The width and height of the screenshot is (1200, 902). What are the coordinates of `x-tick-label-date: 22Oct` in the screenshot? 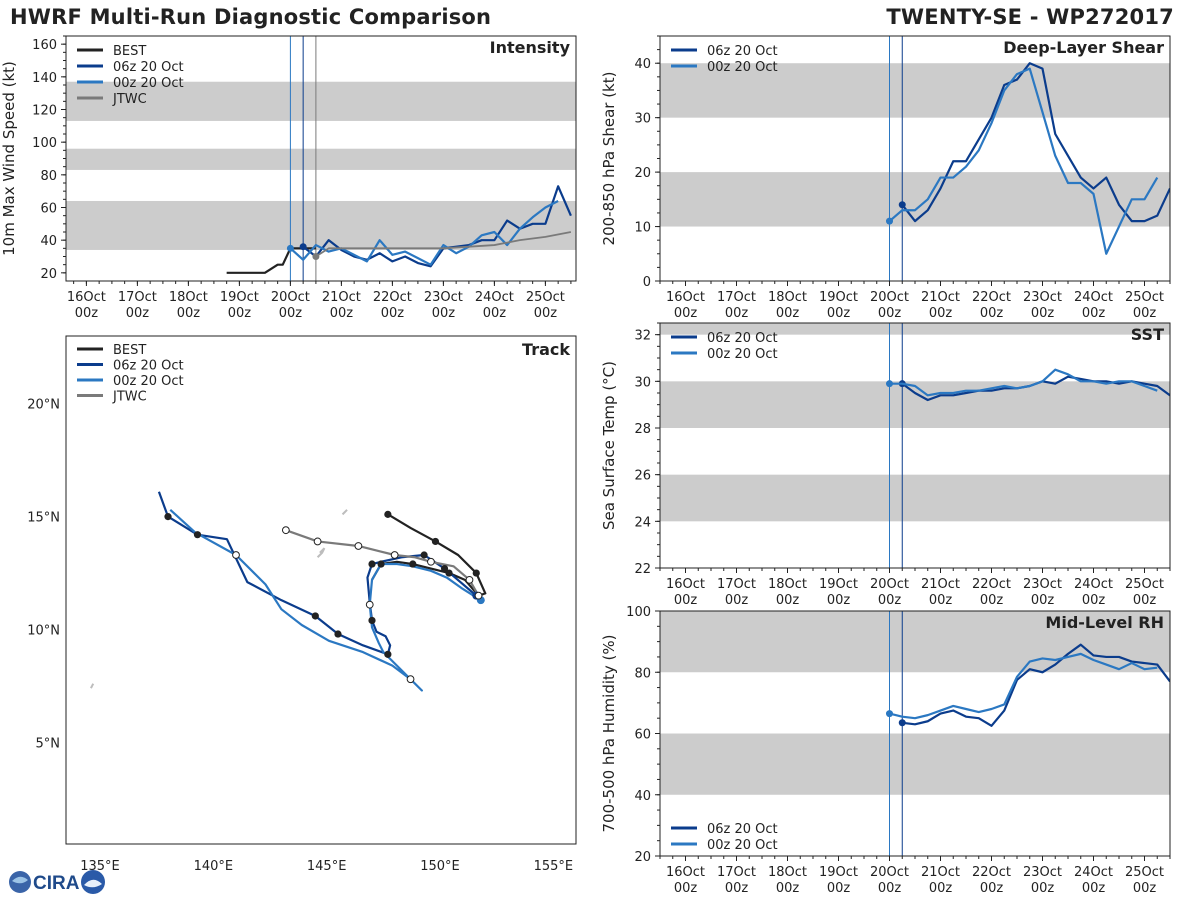 It's located at (991, 584).